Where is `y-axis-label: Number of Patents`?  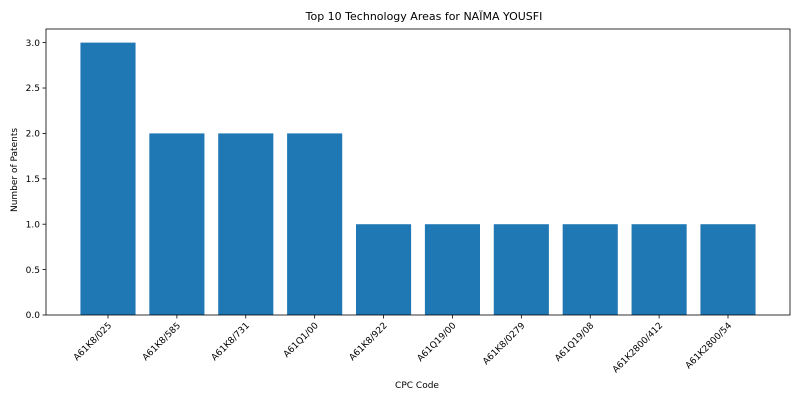 y-axis-label: Number of Patents is located at coordinates (15, 170).